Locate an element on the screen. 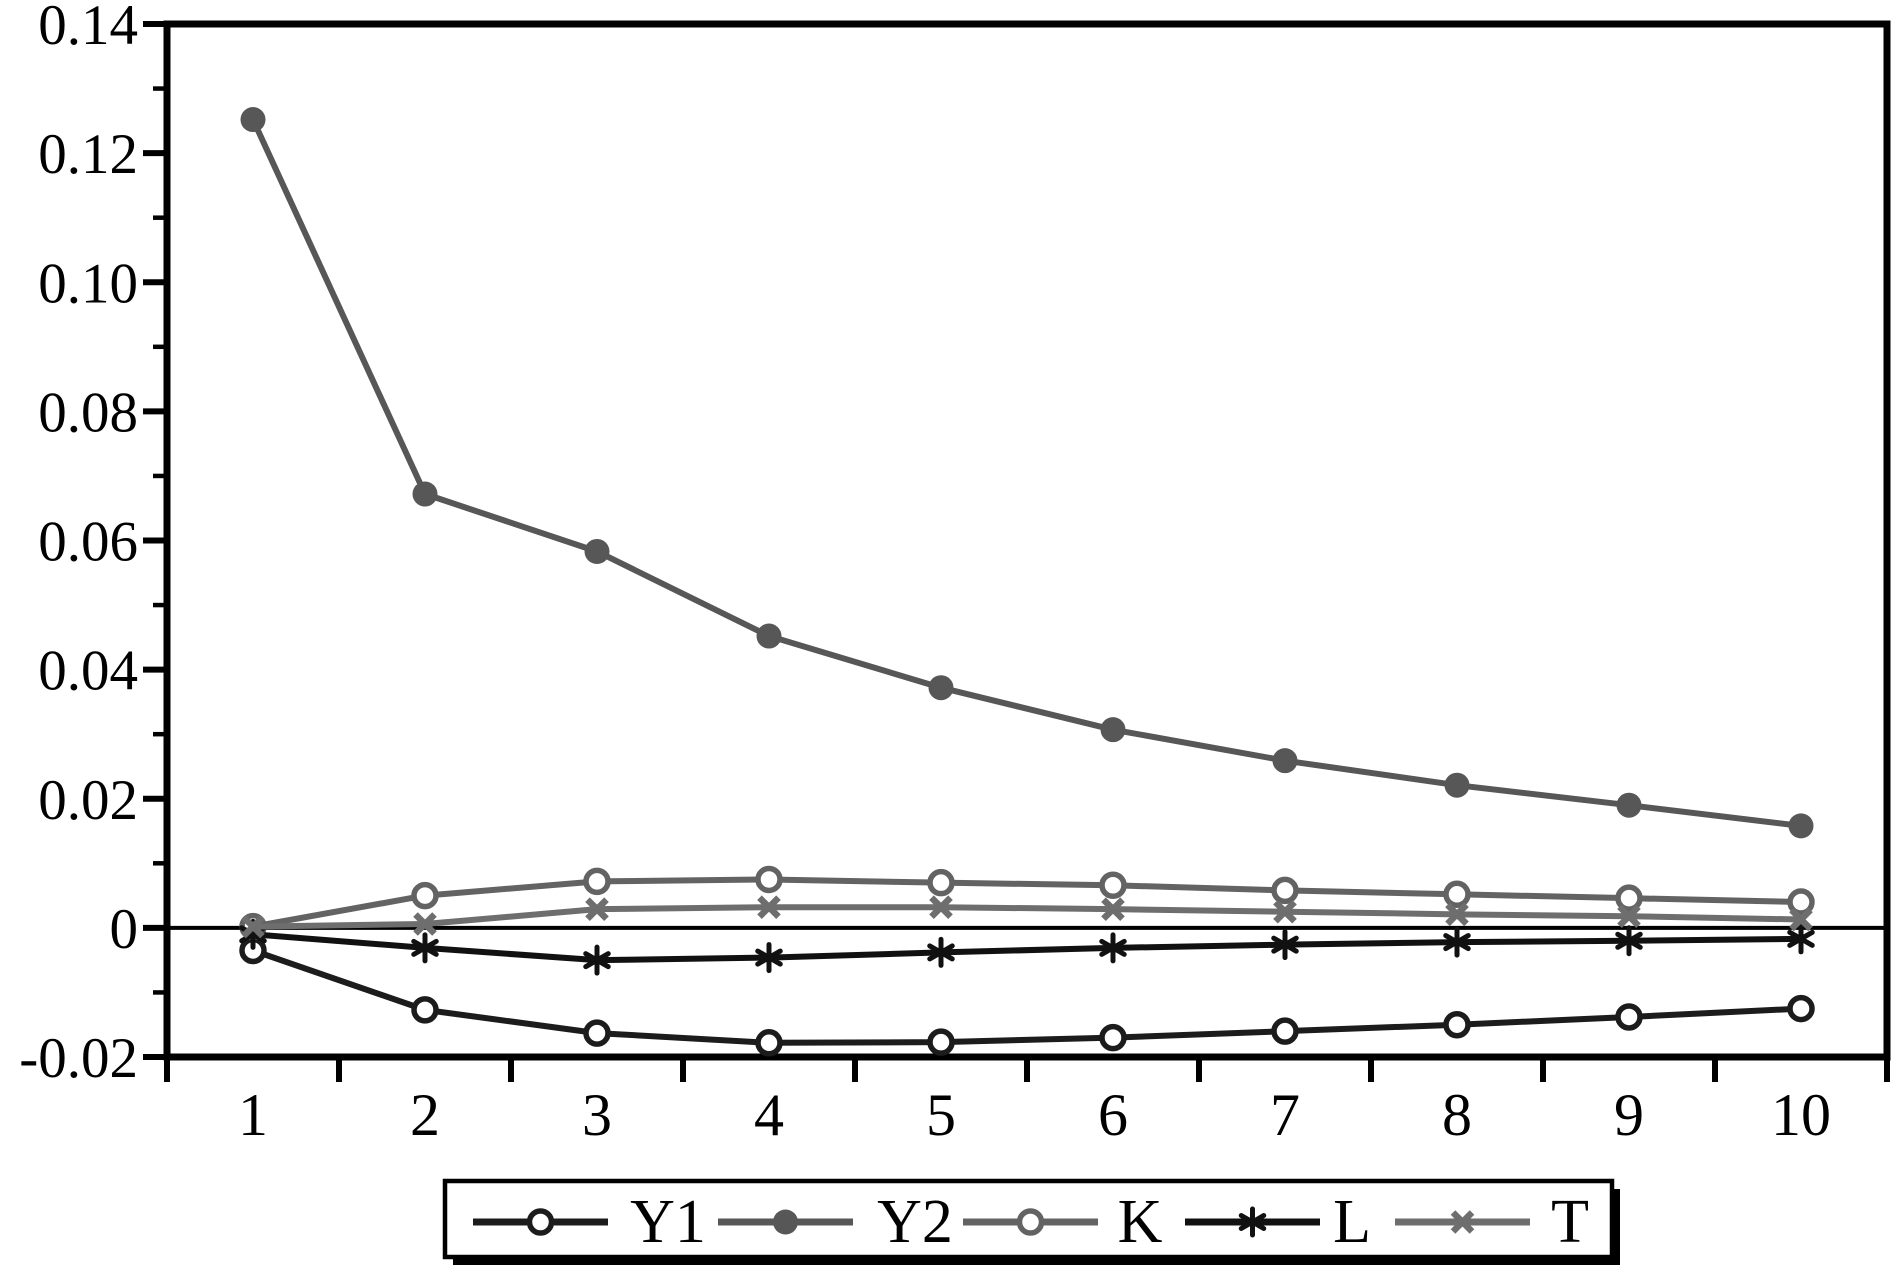 Image resolution: width=1894 pixels, height=1266 pixels. series-Y1 is located at coordinates (1027, 996).